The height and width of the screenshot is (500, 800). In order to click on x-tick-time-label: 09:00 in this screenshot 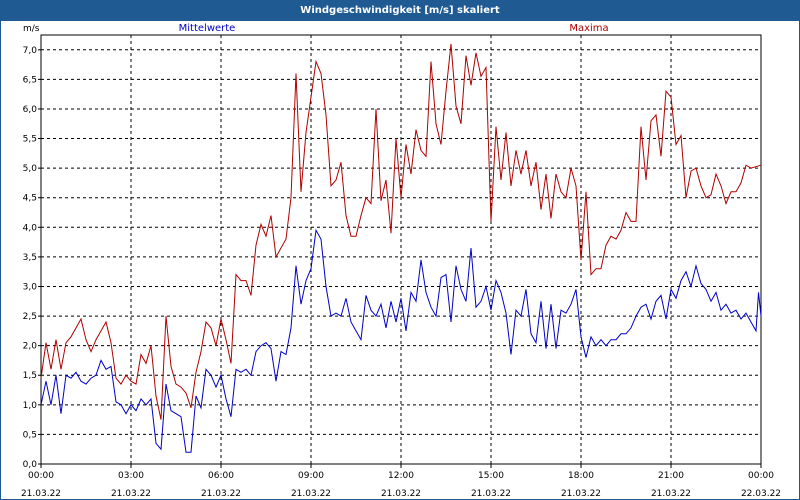, I will do `click(311, 476)`.